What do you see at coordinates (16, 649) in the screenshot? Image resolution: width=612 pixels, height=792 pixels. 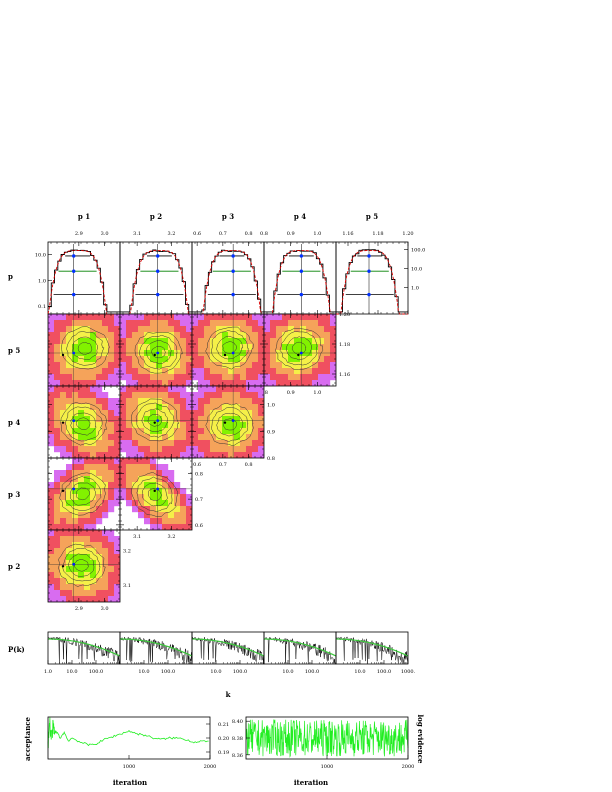 I see `pk-ylabel: P(k)` at bounding box center [16, 649].